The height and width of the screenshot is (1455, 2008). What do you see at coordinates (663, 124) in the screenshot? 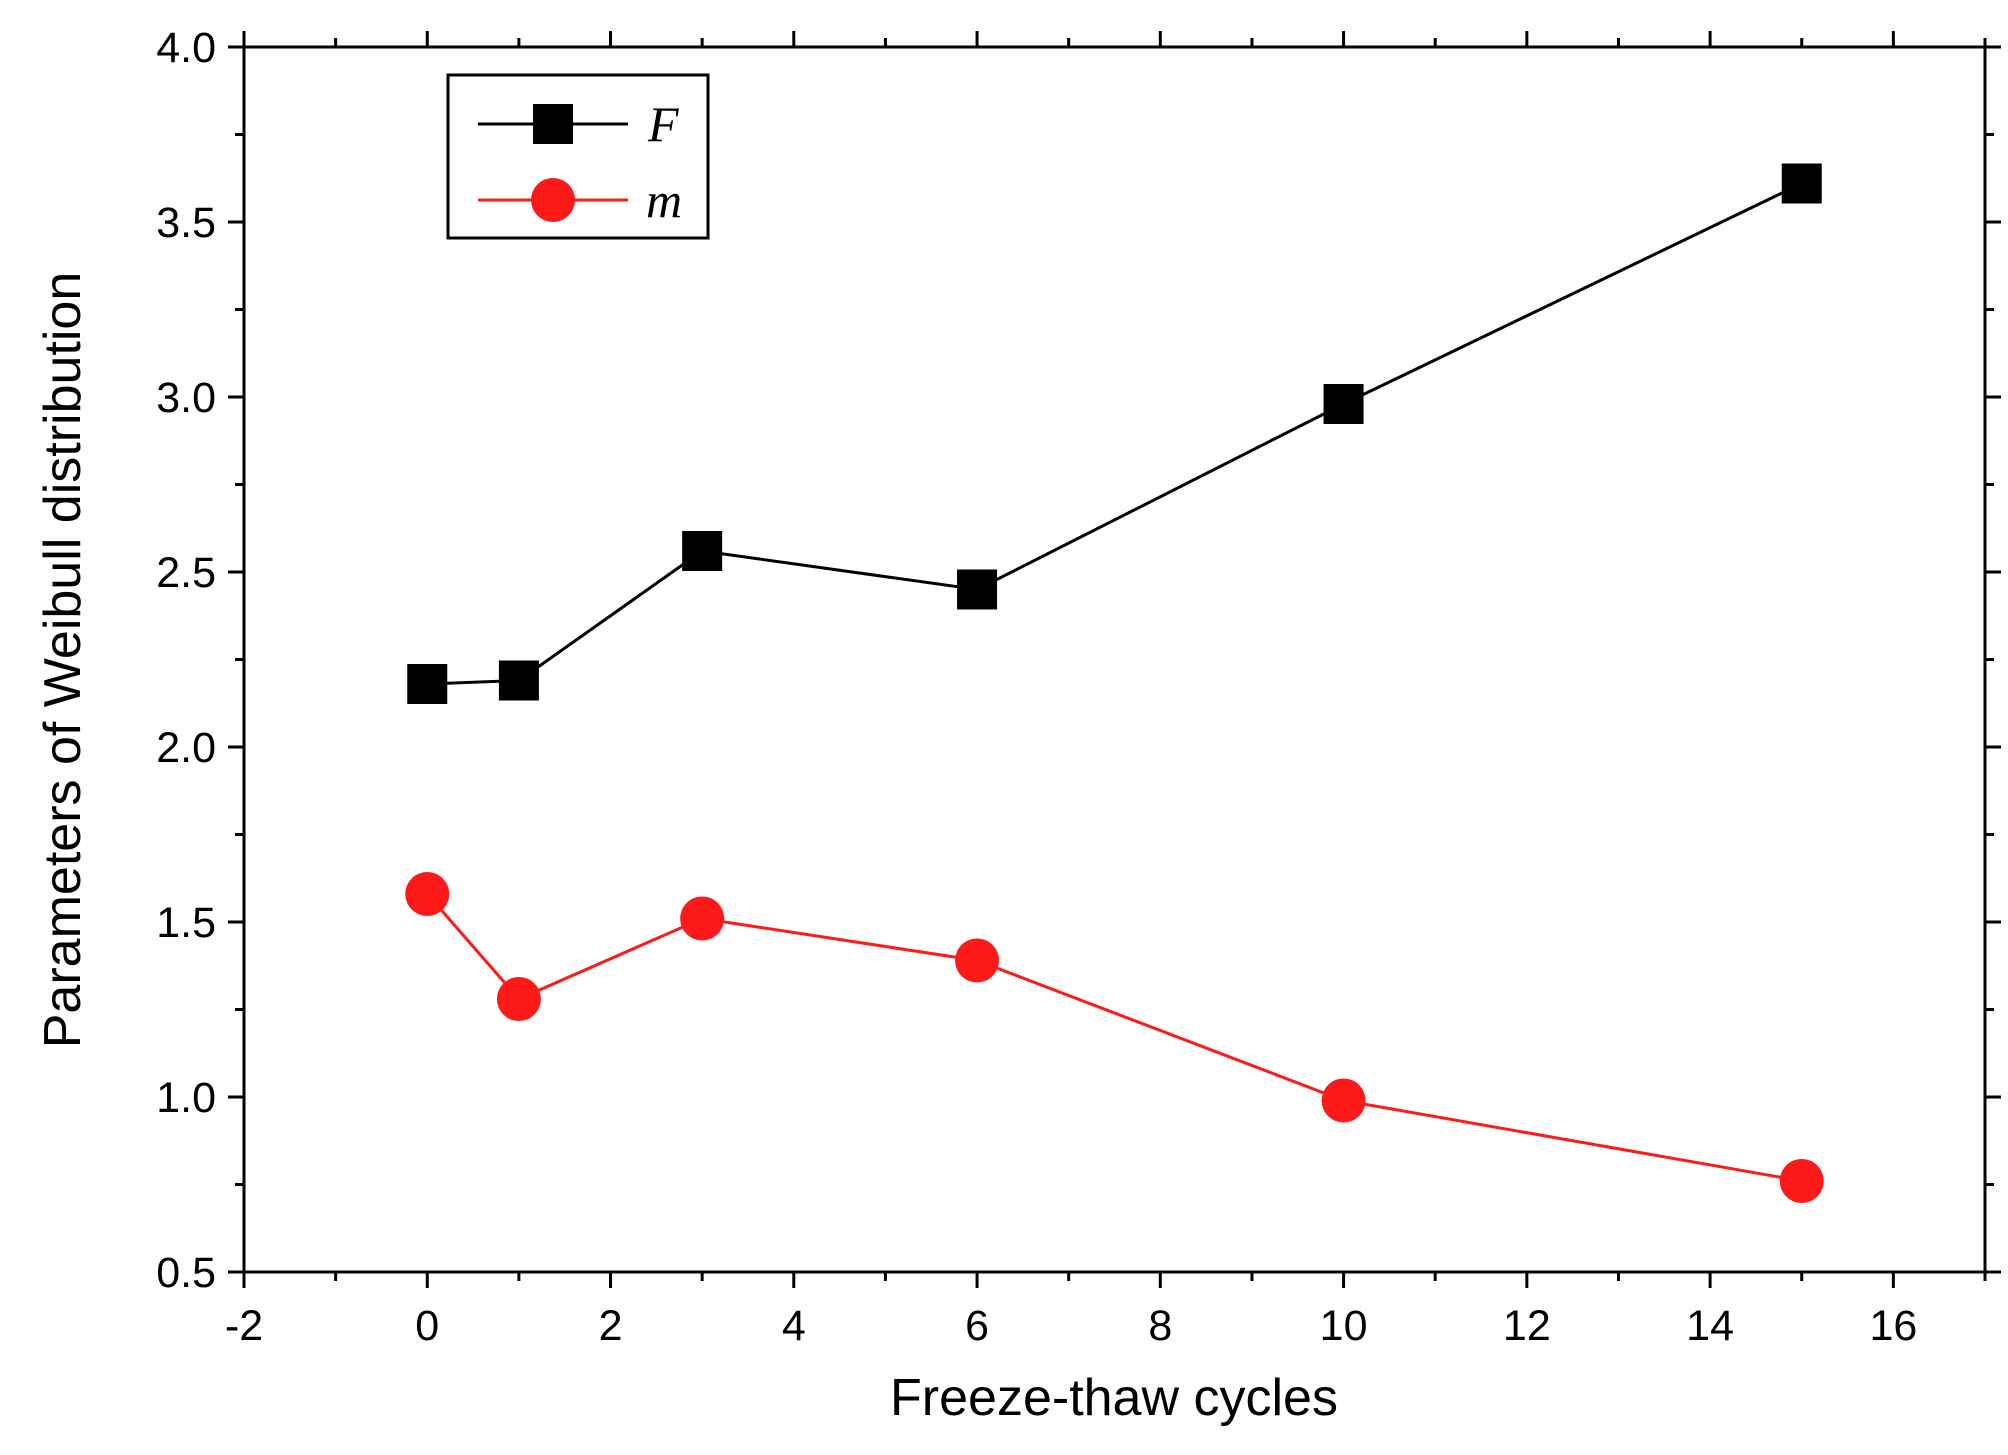
I see `legend-label-f: F` at bounding box center [663, 124].